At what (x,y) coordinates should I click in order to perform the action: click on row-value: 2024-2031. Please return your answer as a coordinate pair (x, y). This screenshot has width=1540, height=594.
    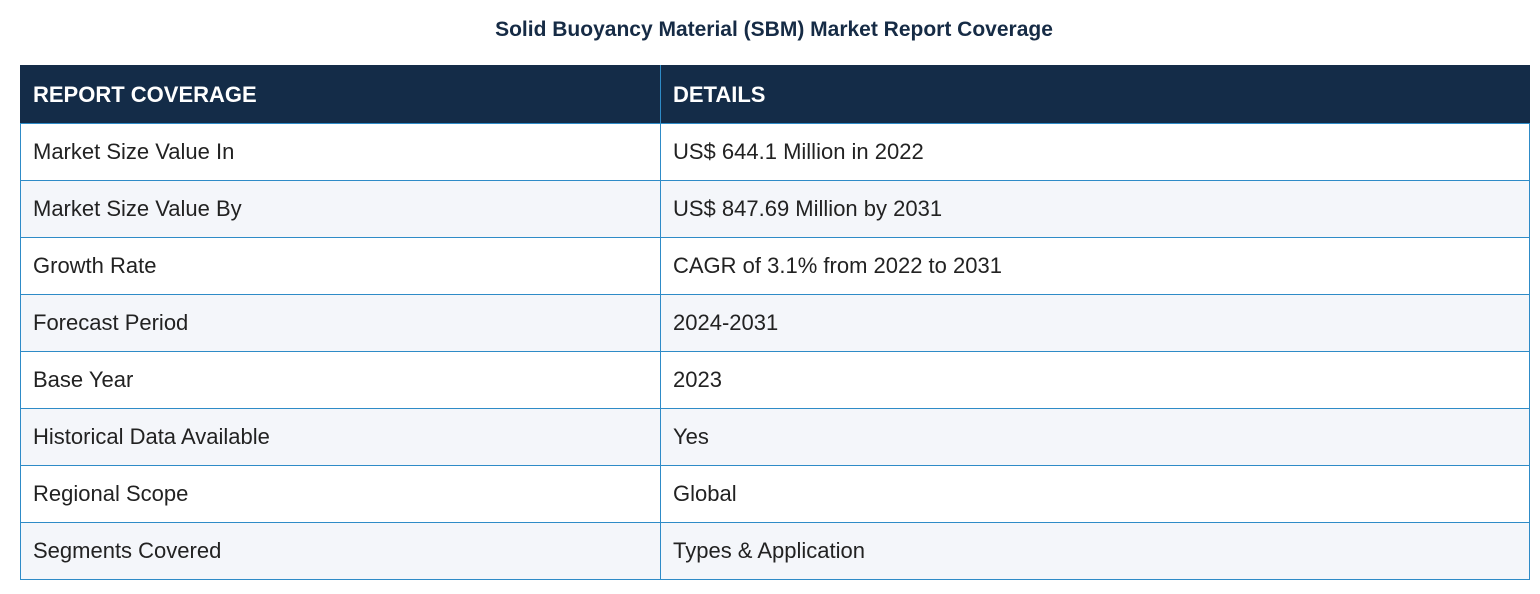
    Looking at the image, I should click on (1095, 323).